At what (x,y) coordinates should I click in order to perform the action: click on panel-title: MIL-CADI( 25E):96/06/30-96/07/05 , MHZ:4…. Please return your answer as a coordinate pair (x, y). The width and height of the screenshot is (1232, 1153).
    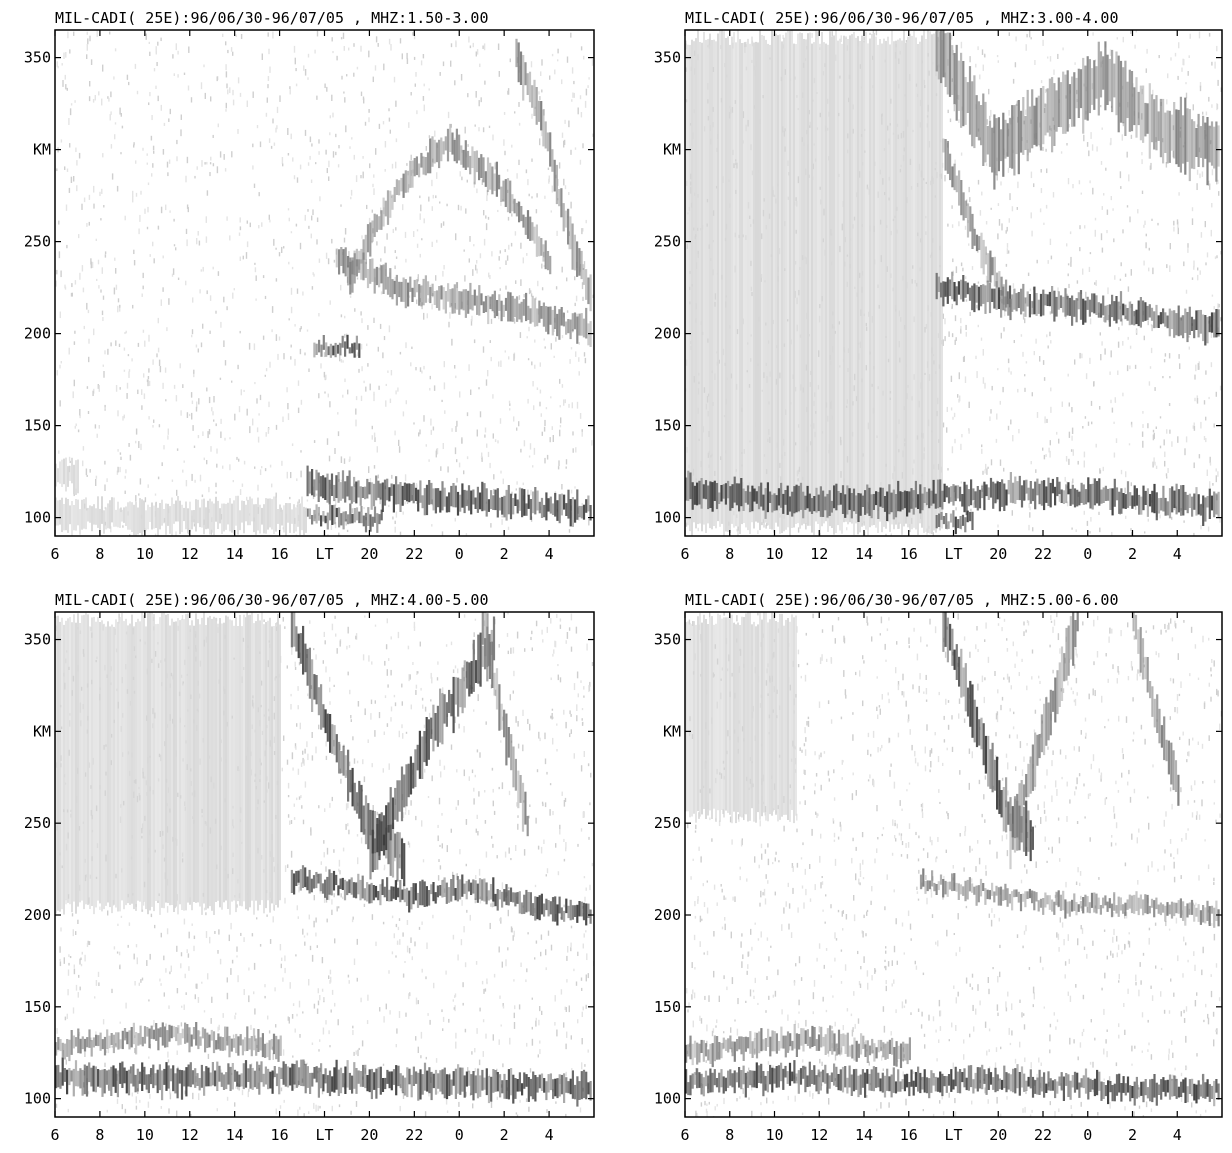
    Looking at the image, I should click on (271, 600).